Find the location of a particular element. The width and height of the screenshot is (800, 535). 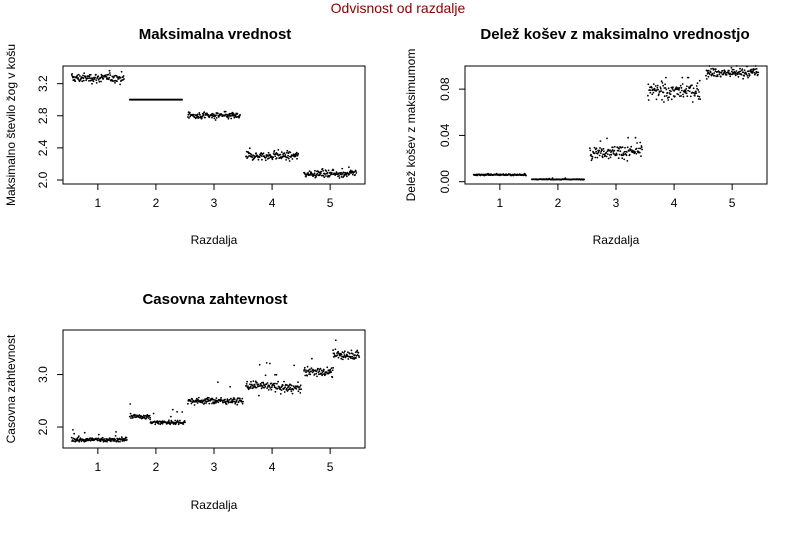

x-tick-label: 3 is located at coordinates (214, 467).